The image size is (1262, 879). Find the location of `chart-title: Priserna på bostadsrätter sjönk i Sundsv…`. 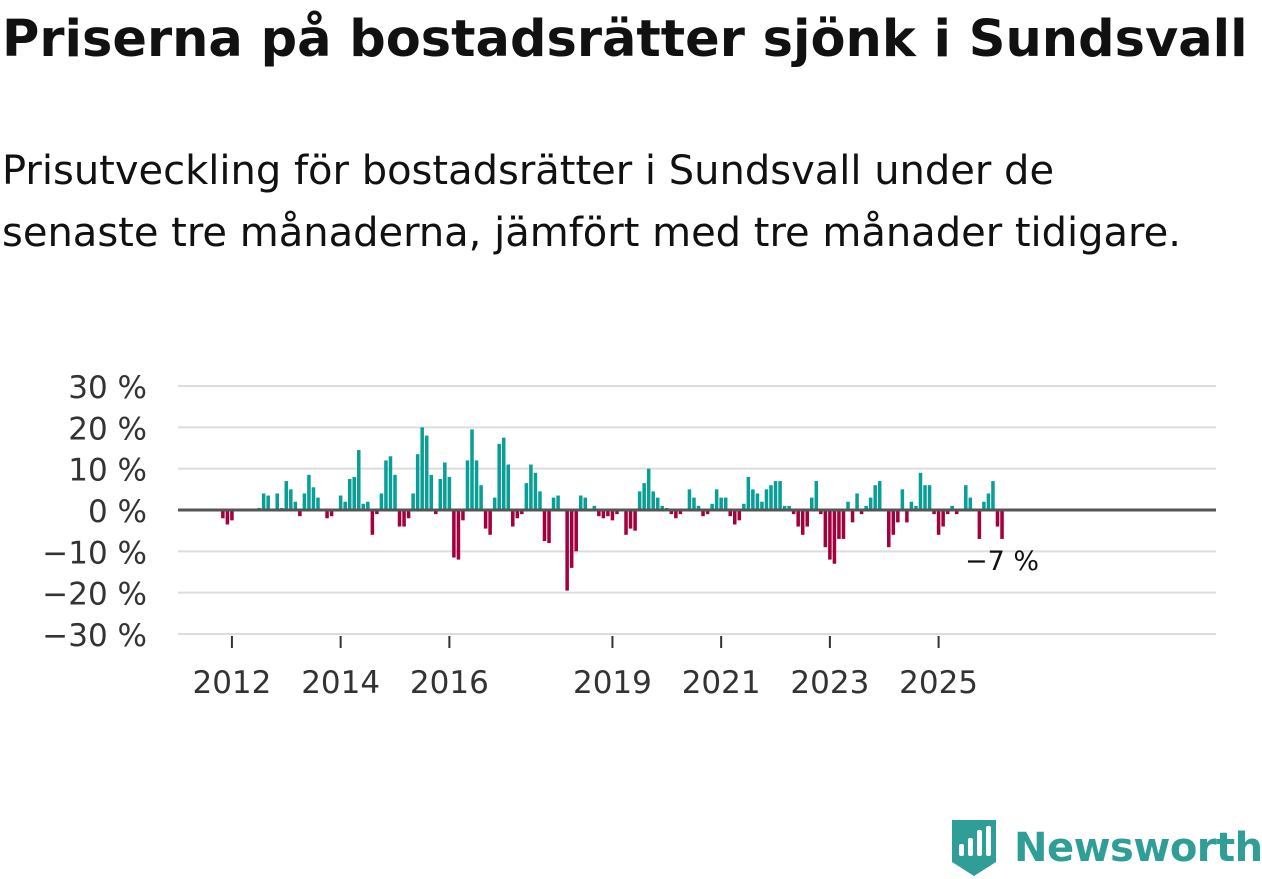

chart-title: Priserna på bostadsrätter sjönk i Sundsv… is located at coordinates (625, 39).